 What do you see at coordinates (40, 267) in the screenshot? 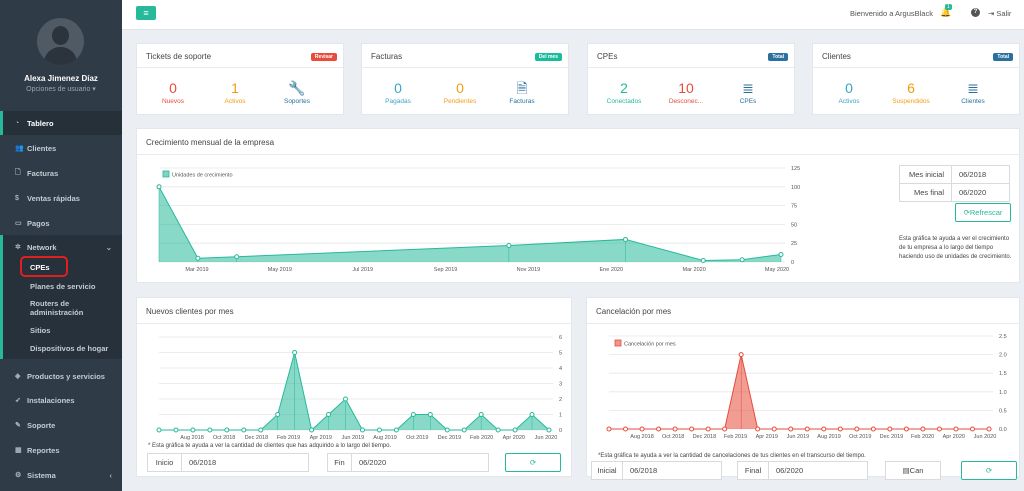
I see `sidebar-sub-cpes: CPEs` at bounding box center [40, 267].